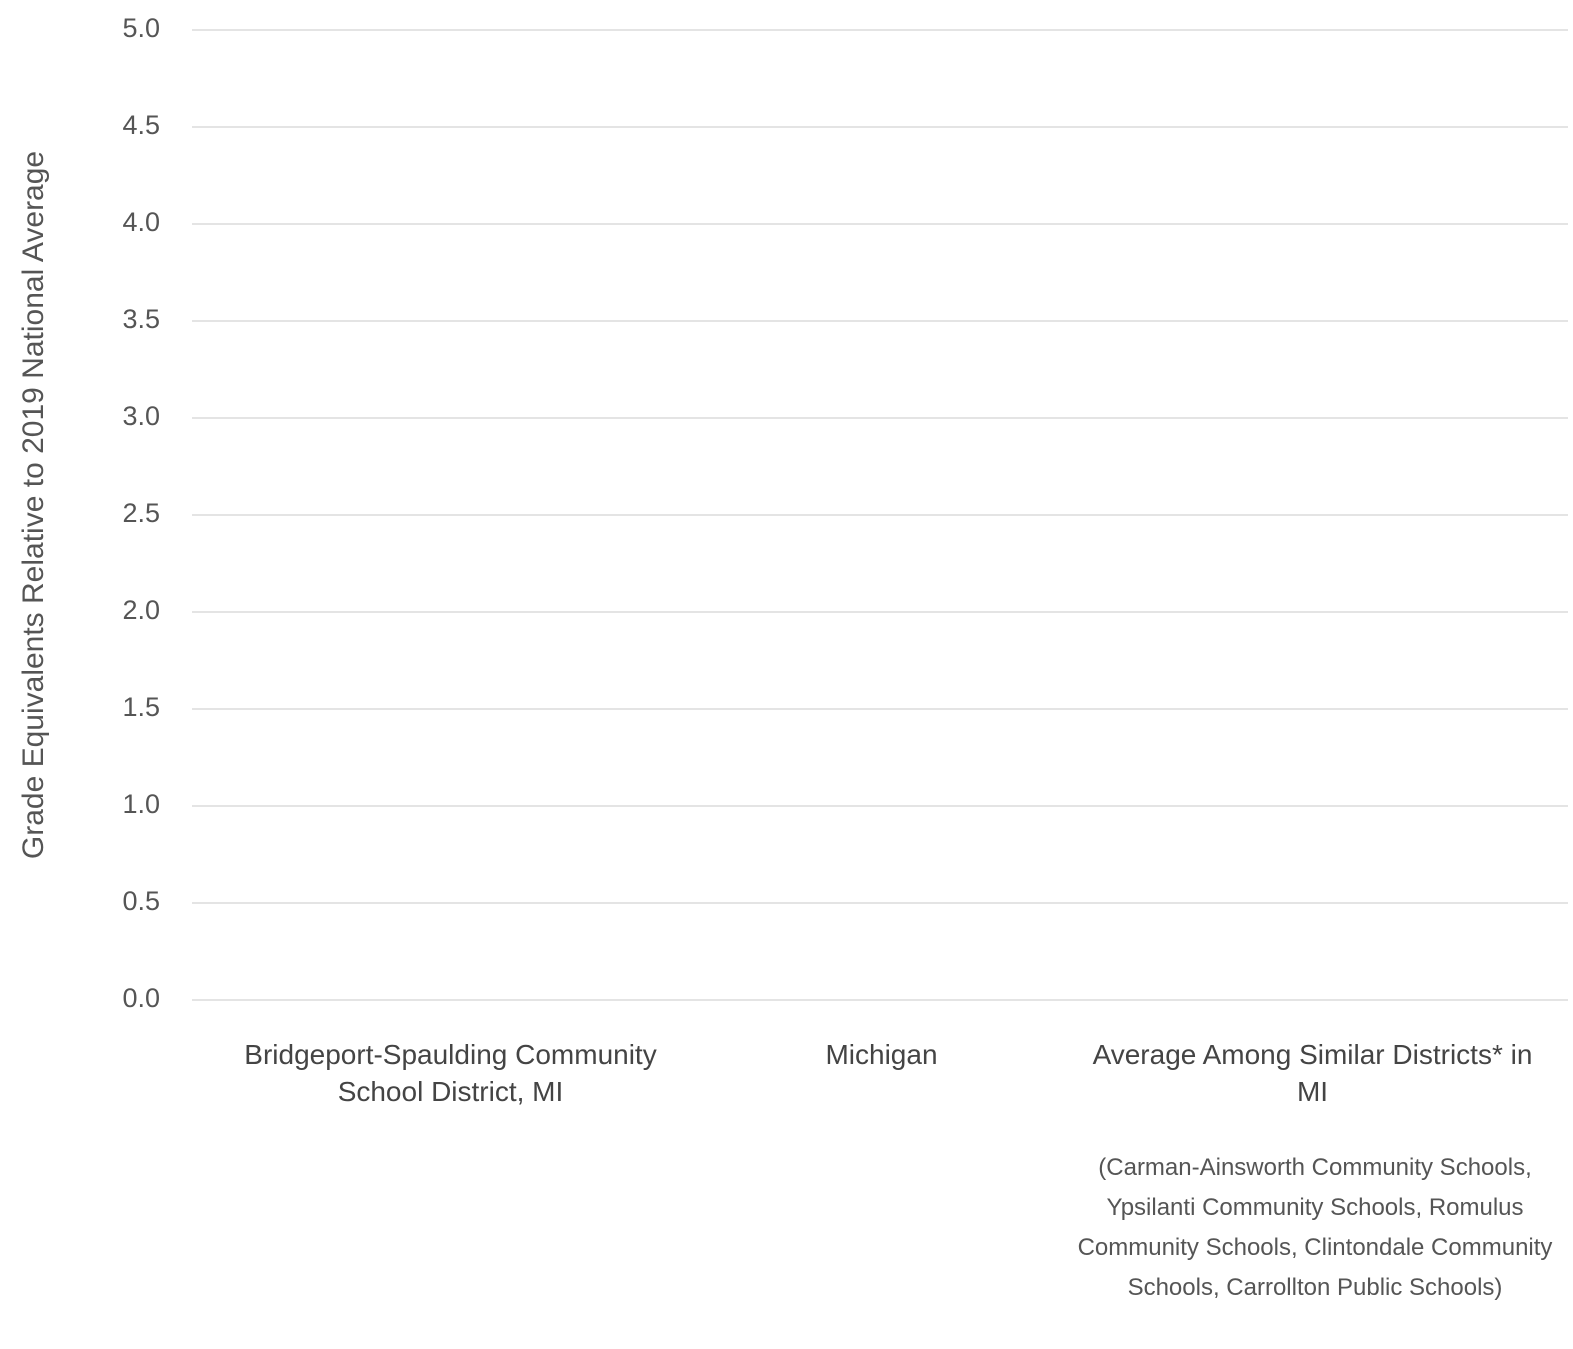 Image resolution: width=1573 pixels, height=1349 pixels. Describe the element at coordinates (141, 416) in the screenshot. I see `y-tick-label: 3.0` at that location.